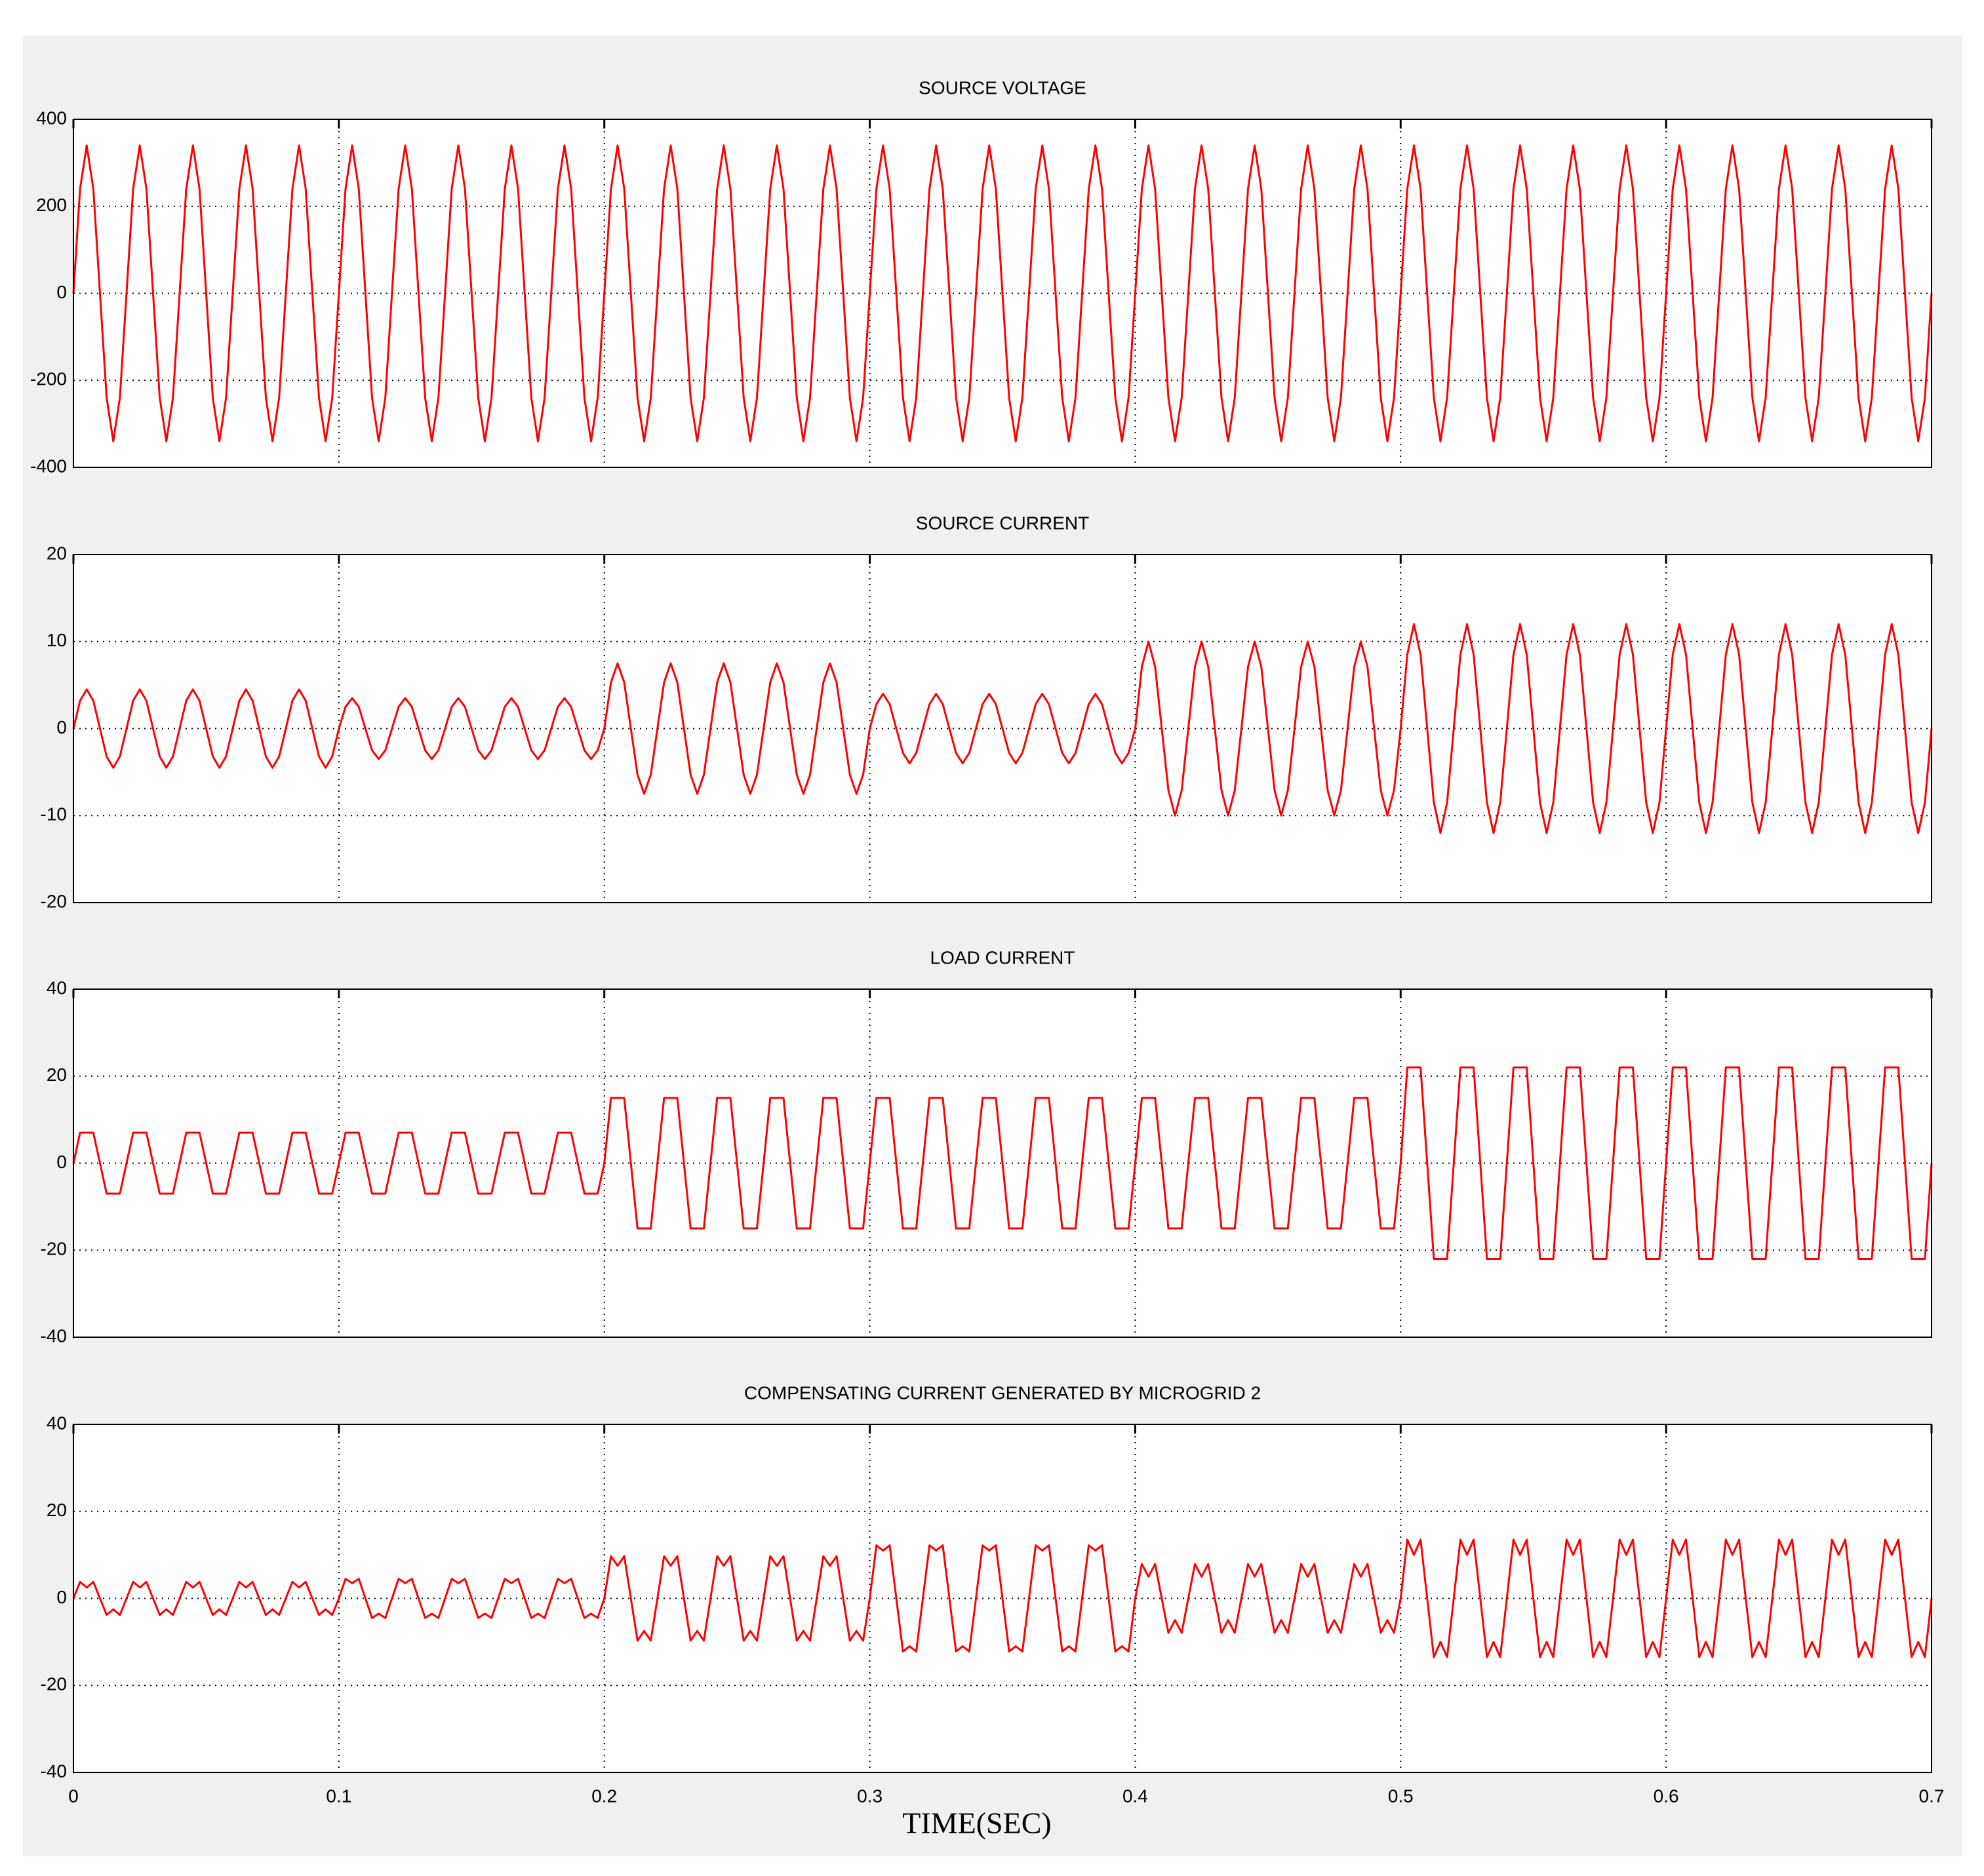  What do you see at coordinates (48, 379) in the screenshot?
I see `y-tick-label: -200` at bounding box center [48, 379].